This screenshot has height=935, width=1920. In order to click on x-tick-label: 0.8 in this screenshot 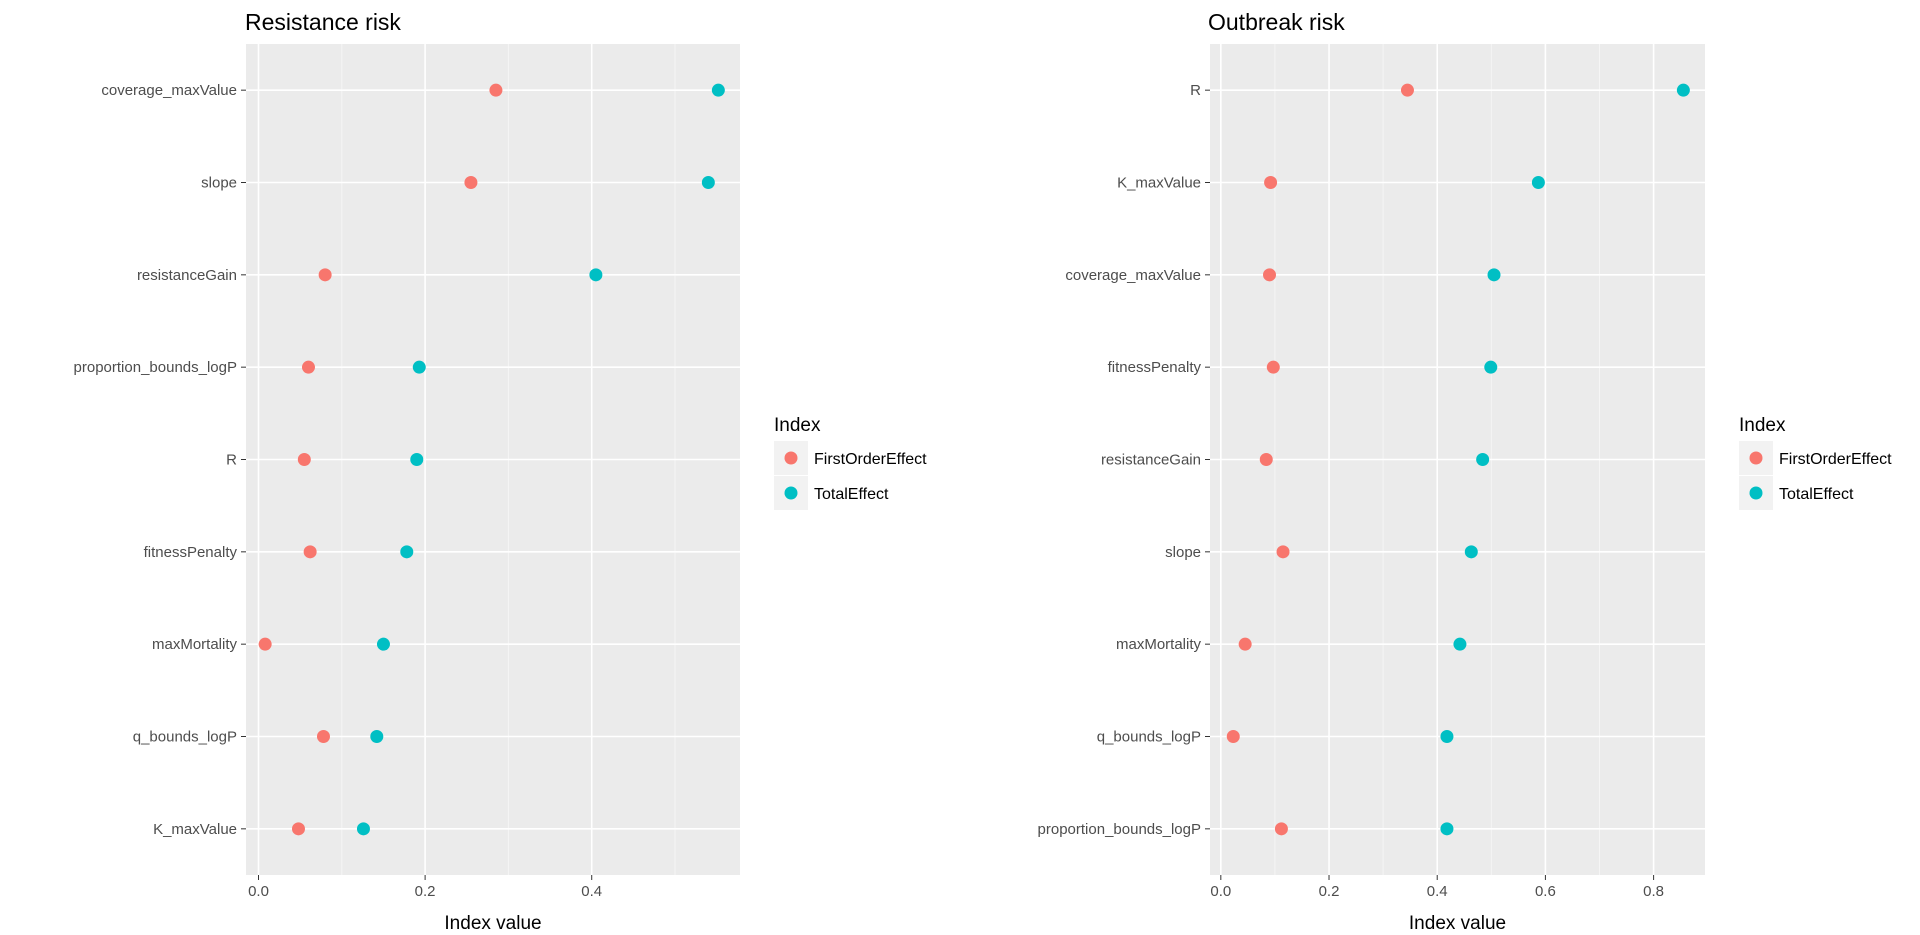, I will do `click(1653, 891)`.